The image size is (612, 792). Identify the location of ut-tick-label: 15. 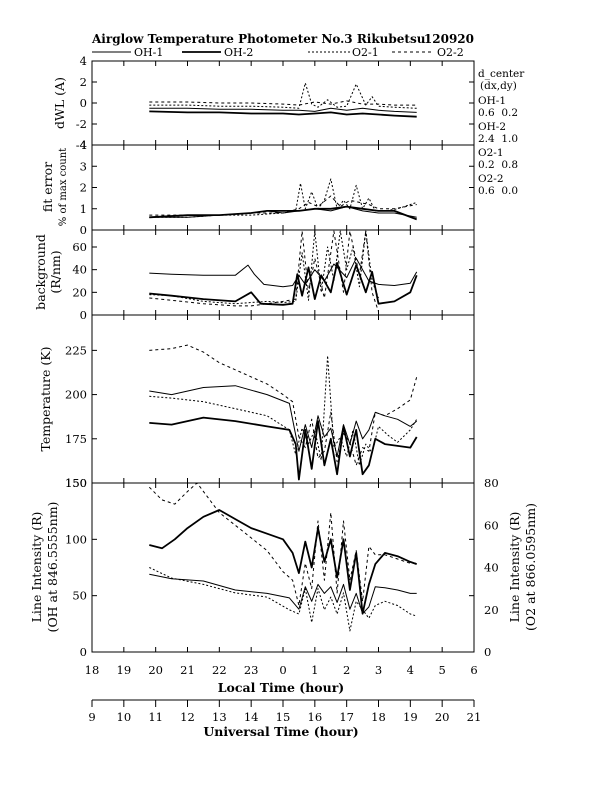
(283, 717).